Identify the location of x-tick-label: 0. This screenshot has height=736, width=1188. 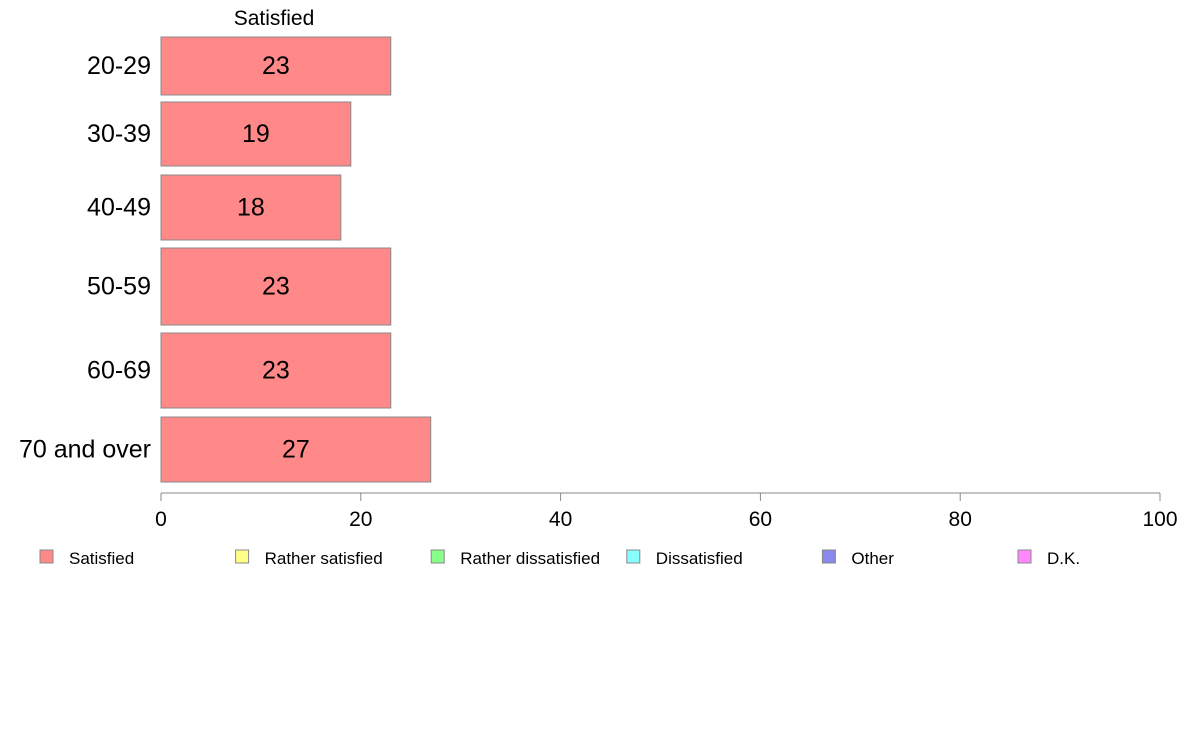
(161, 519).